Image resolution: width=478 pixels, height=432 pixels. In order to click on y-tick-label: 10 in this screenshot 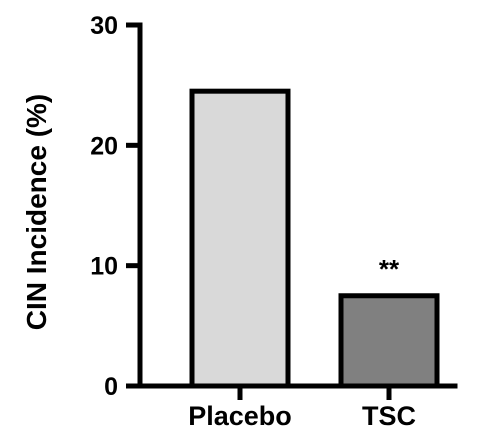, I will do `click(104, 267)`.